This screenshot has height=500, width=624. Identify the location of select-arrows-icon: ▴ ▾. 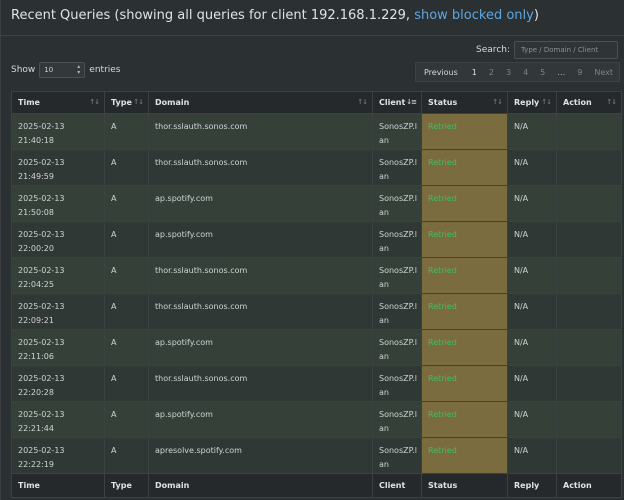
(79, 69).